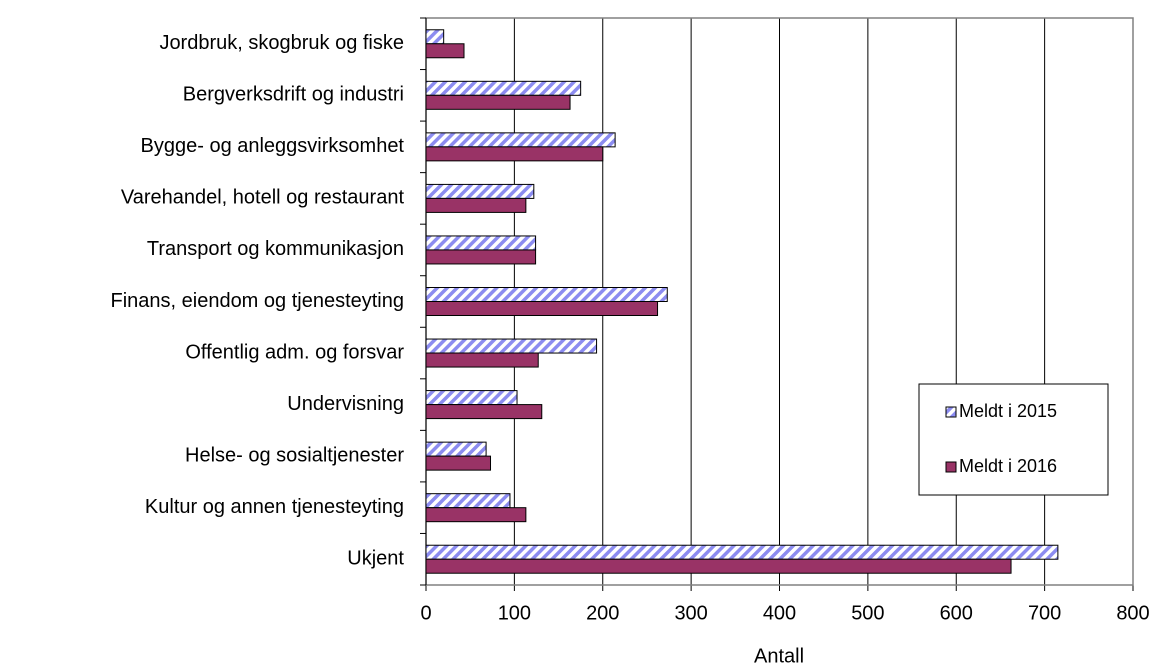  What do you see at coordinates (425, 613) in the screenshot?
I see `x-tick-label: 0` at bounding box center [425, 613].